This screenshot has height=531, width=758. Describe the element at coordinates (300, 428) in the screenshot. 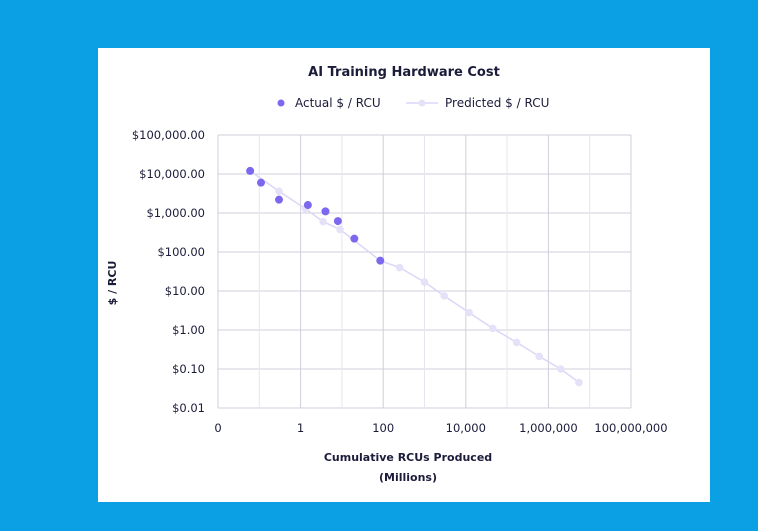

I see `x-tick-label: 1` at that location.